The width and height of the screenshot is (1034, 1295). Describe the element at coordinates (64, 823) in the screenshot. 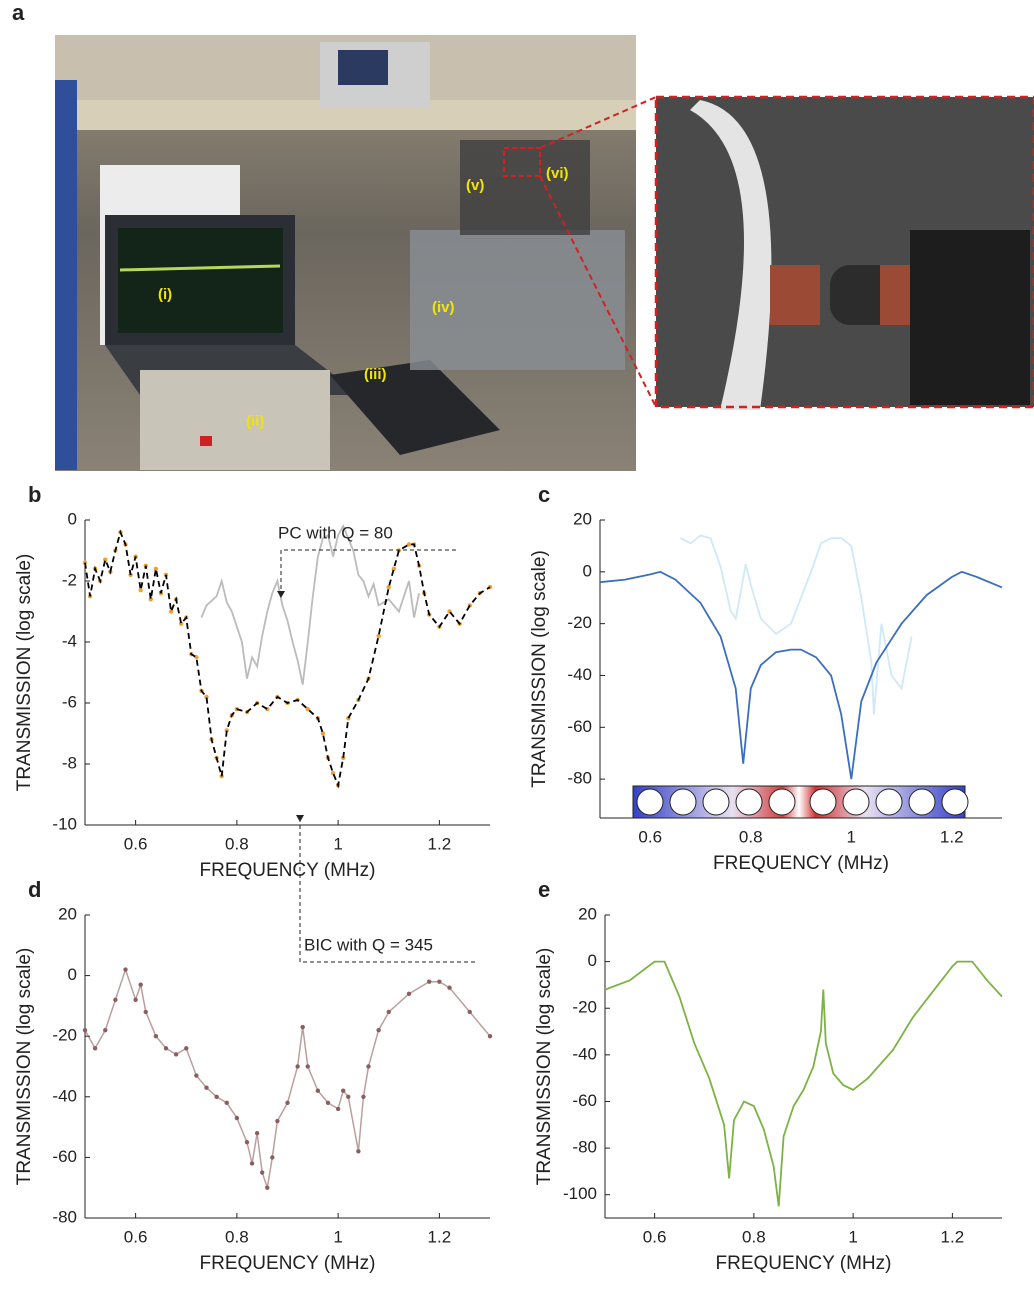

I see `y-tick-label: -10` at that location.